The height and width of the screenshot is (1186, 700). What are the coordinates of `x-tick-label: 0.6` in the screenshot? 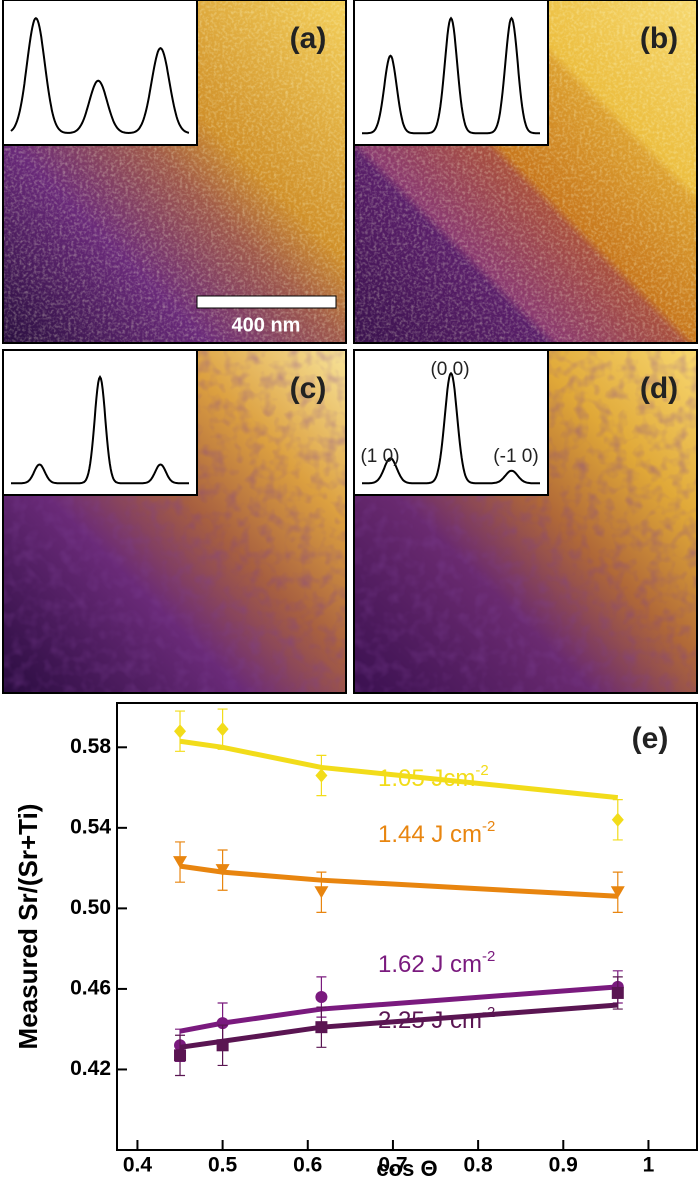 It's located at (307, 1165).